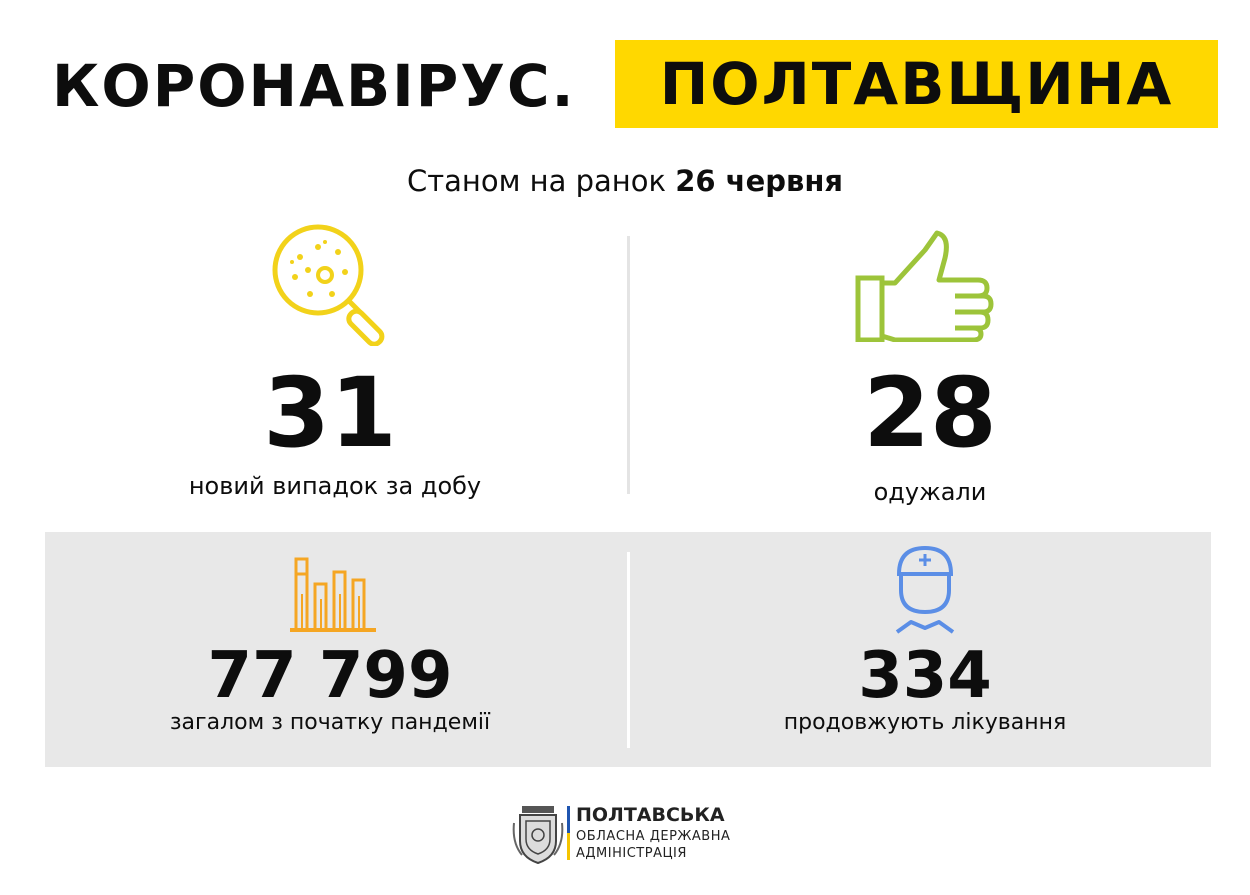 The image size is (1250, 895). I want to click on recovered-value: 28, so click(930, 413).